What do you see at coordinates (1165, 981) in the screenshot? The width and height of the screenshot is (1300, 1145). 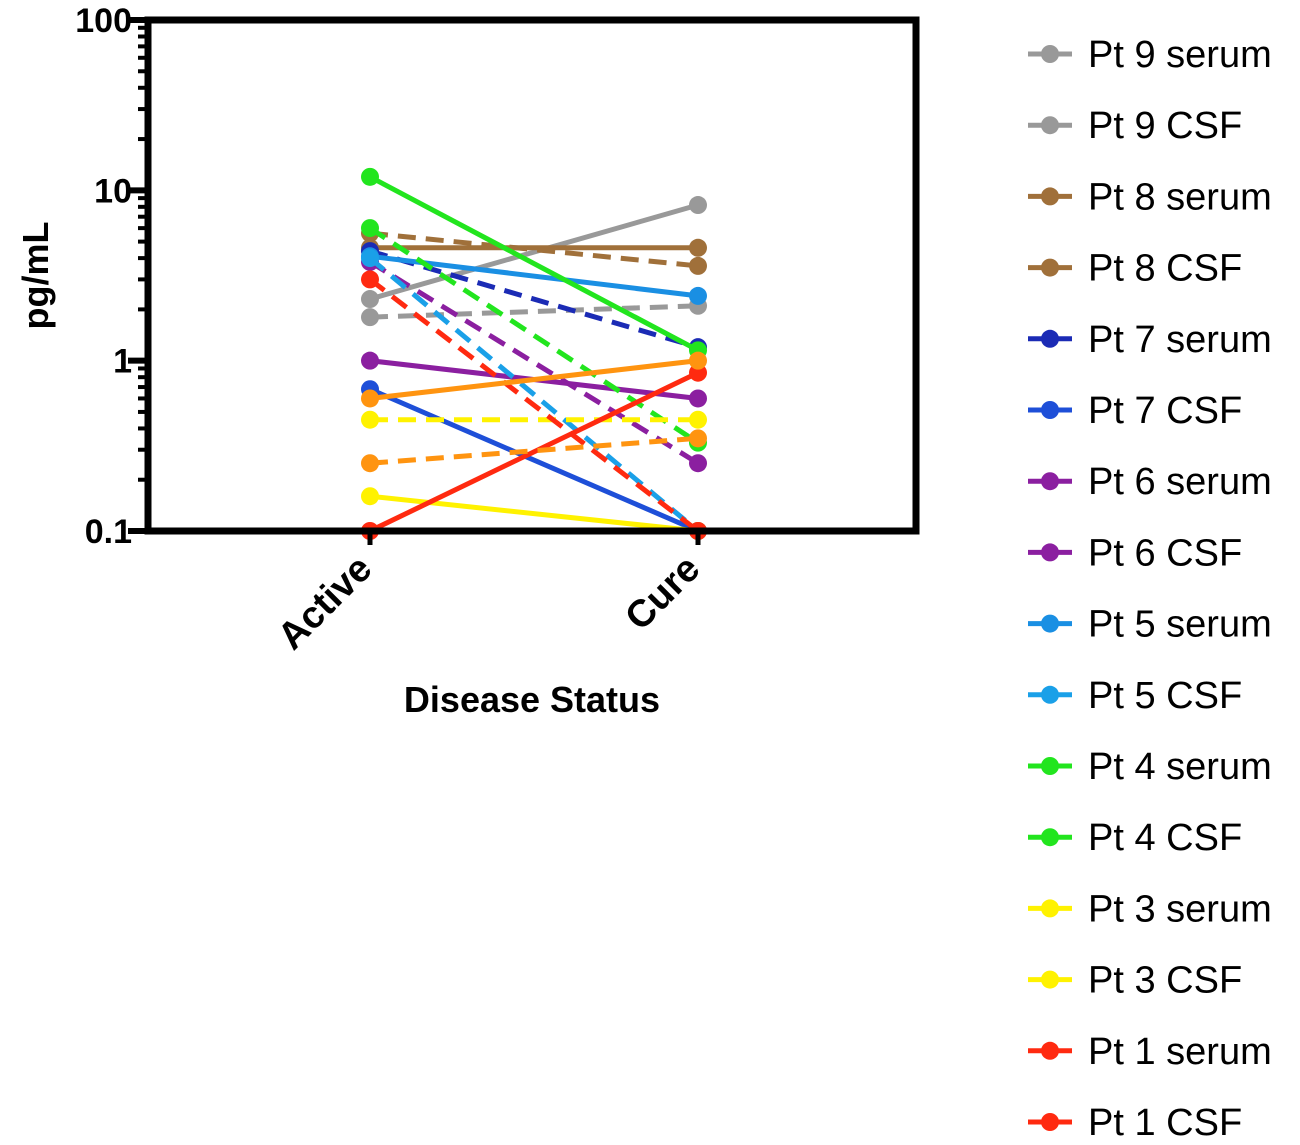 I see `legend-label: Pt 3 CSF` at bounding box center [1165, 981].